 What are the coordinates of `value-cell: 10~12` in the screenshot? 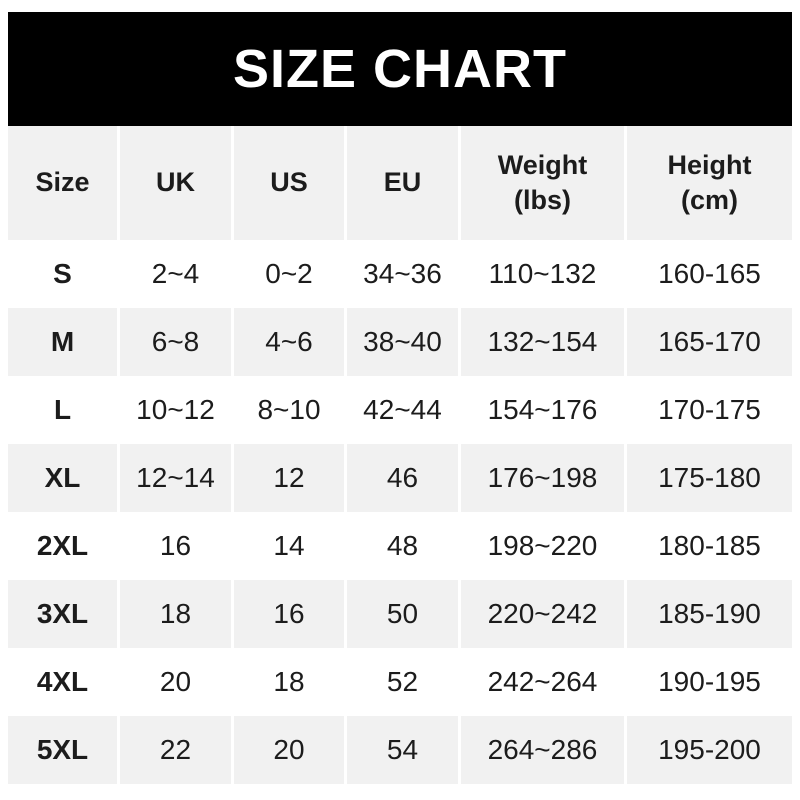 It's located at (177, 410).